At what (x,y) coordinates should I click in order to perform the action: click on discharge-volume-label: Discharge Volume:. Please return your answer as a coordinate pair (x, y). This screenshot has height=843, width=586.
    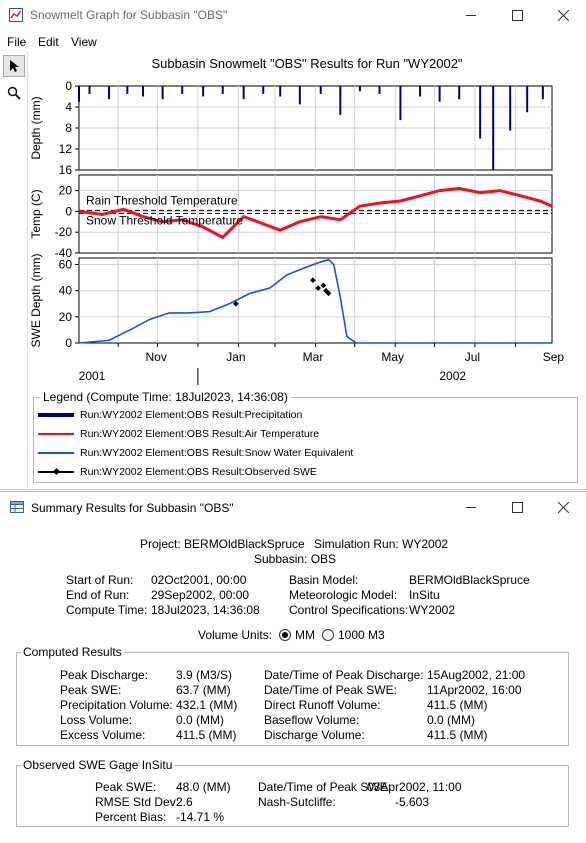
    Looking at the image, I should click on (314, 735).